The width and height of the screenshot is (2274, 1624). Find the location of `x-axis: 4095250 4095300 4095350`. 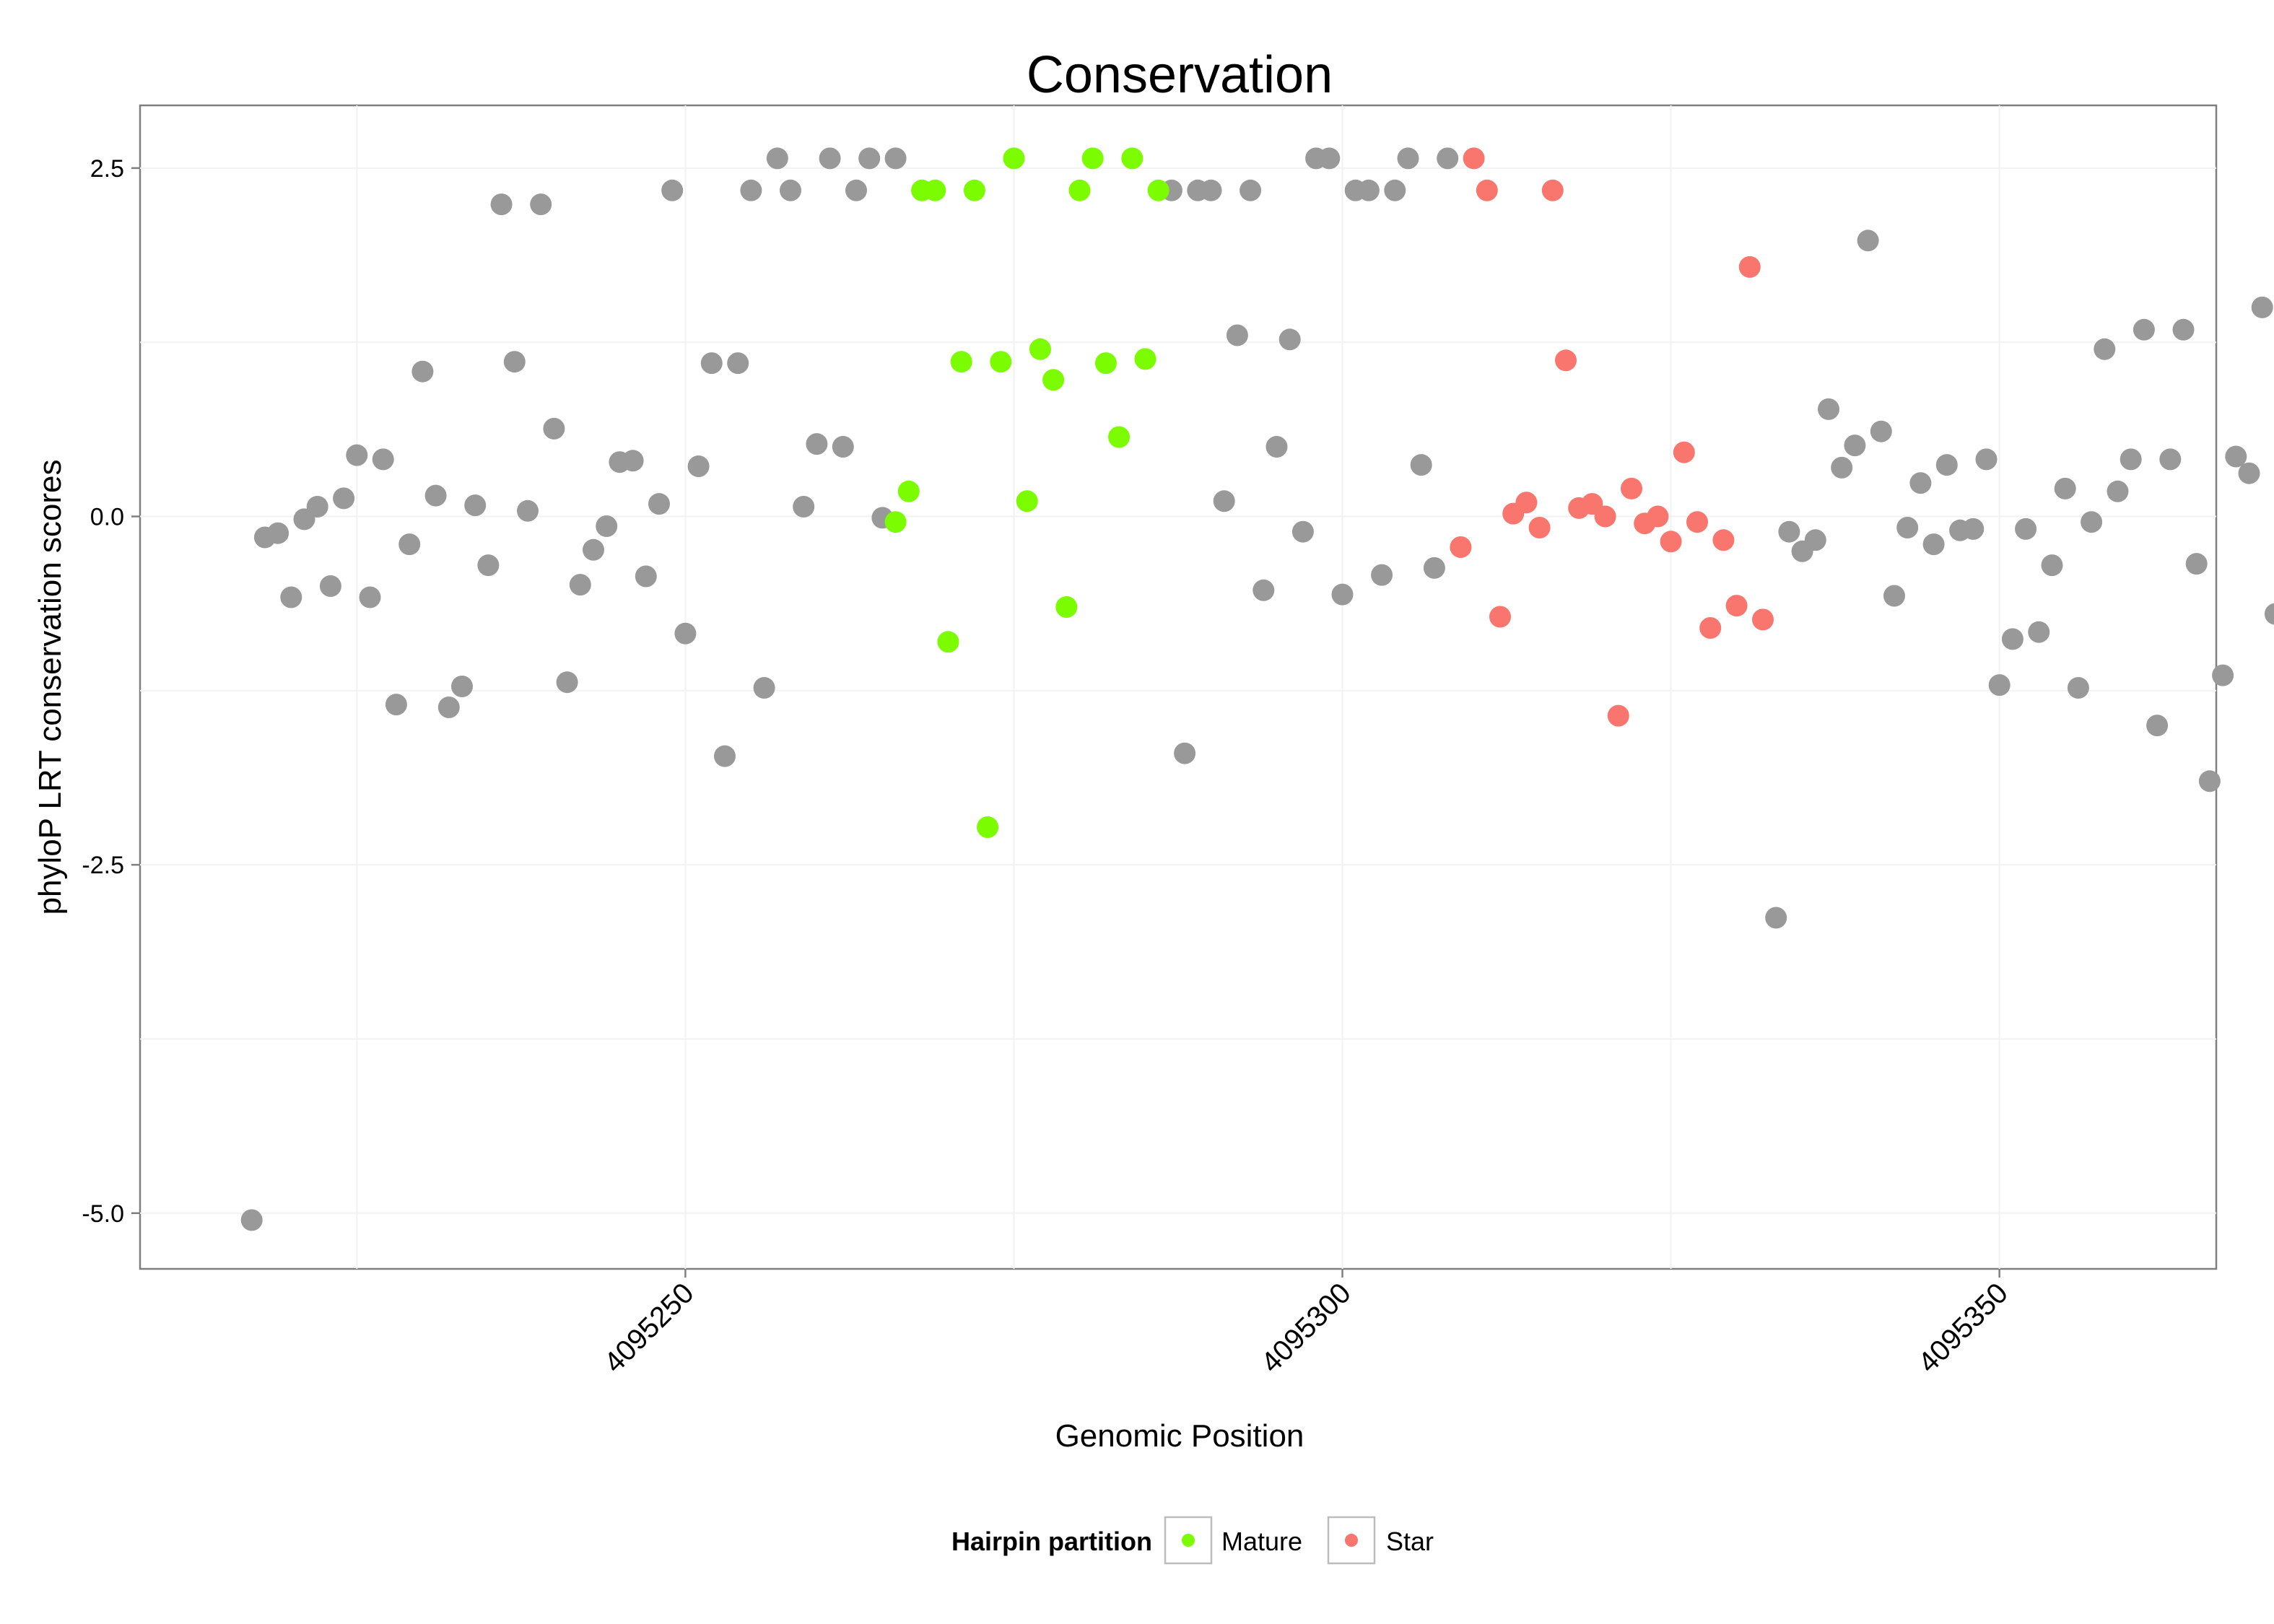

x-axis: 4095250 4095300 4095350 is located at coordinates (1306, 1324).